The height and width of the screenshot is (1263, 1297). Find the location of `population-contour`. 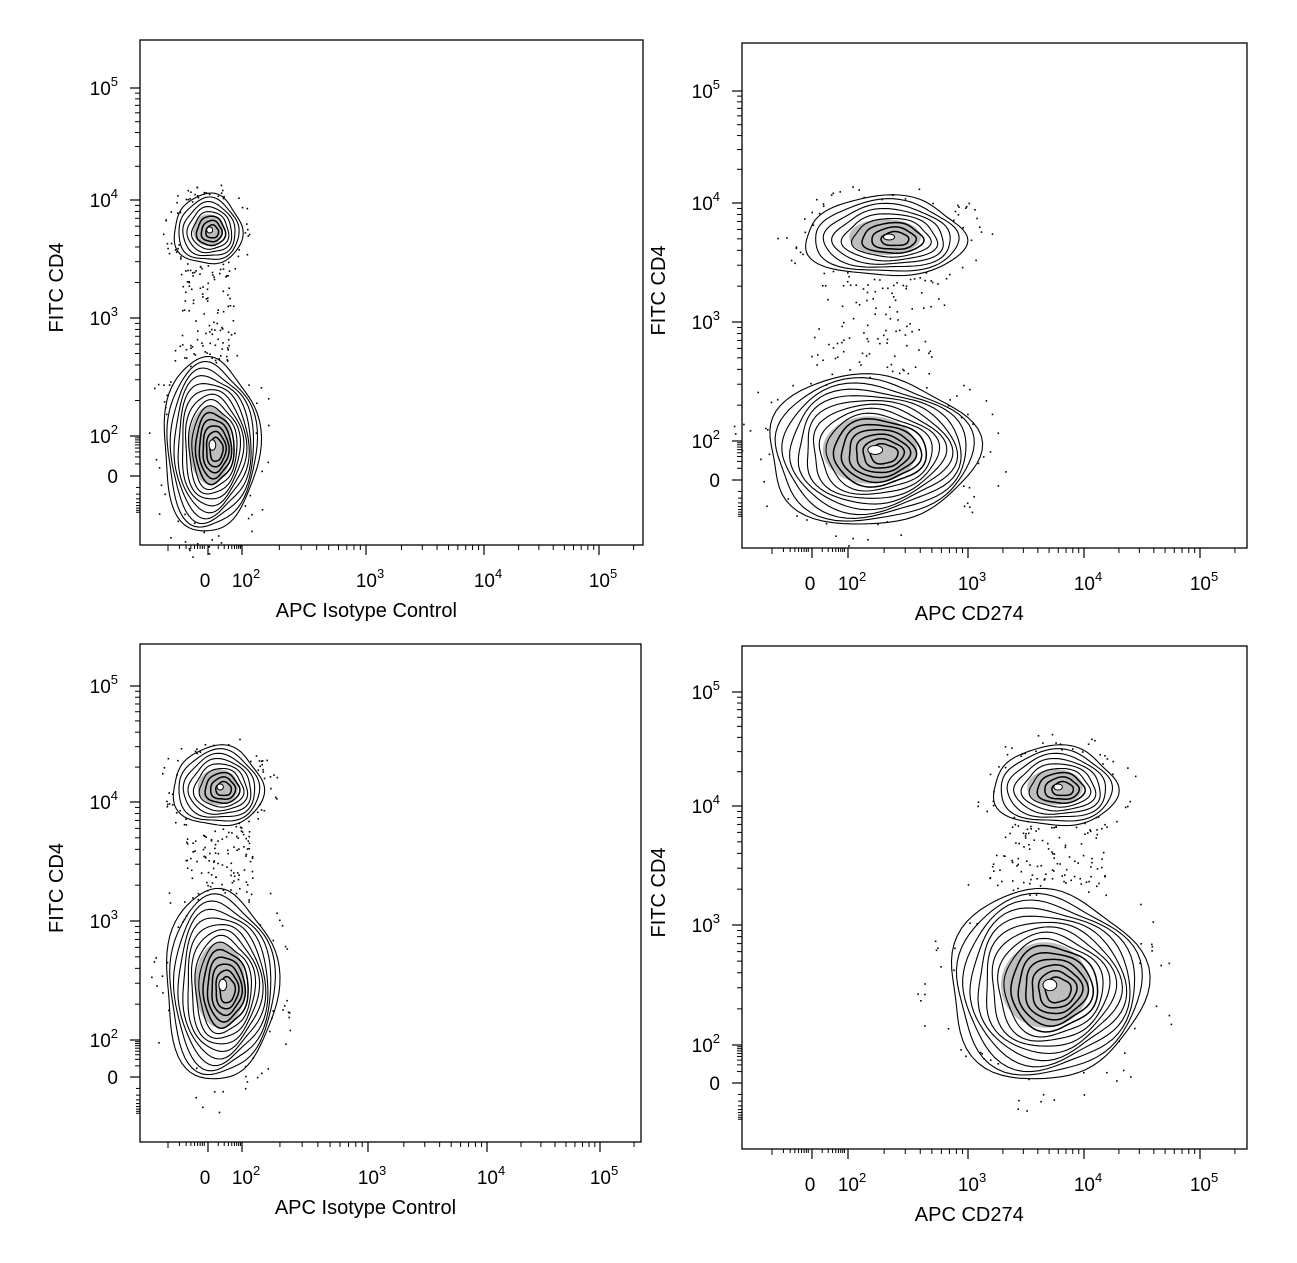

population-contour is located at coordinates (208, 228).